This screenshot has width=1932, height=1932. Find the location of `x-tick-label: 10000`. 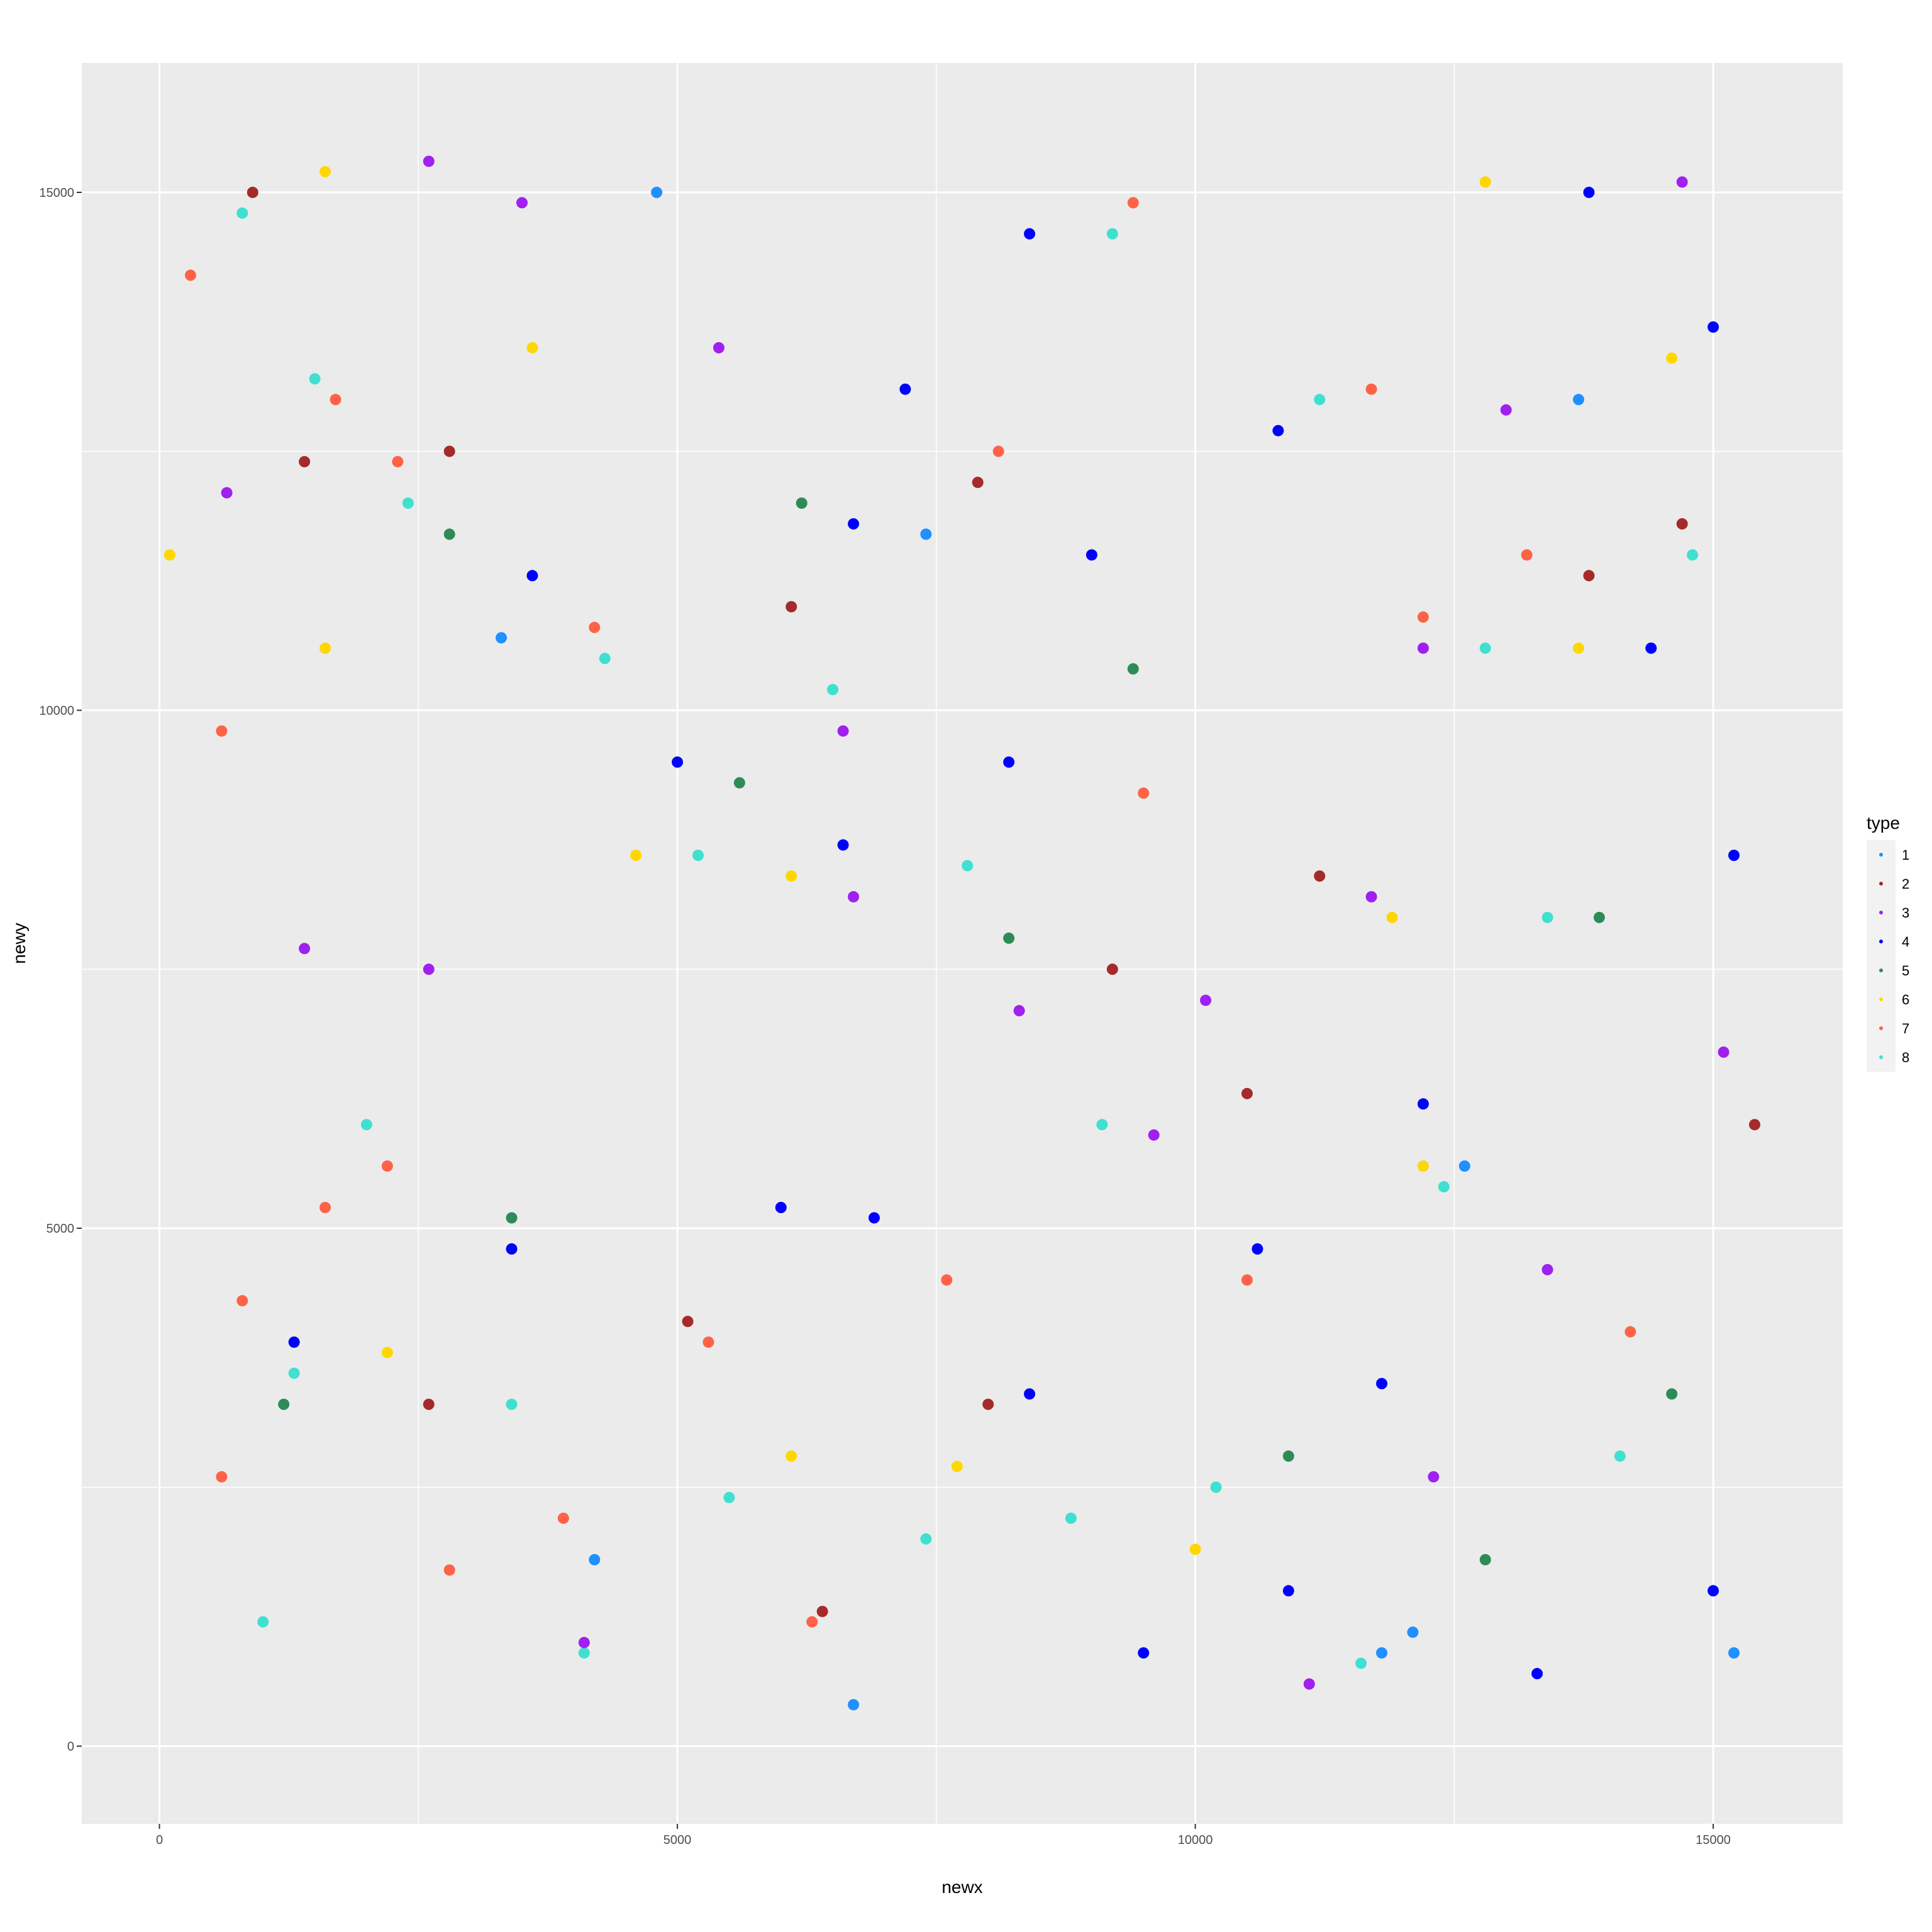

x-tick-label: 10000 is located at coordinates (1195, 1840).